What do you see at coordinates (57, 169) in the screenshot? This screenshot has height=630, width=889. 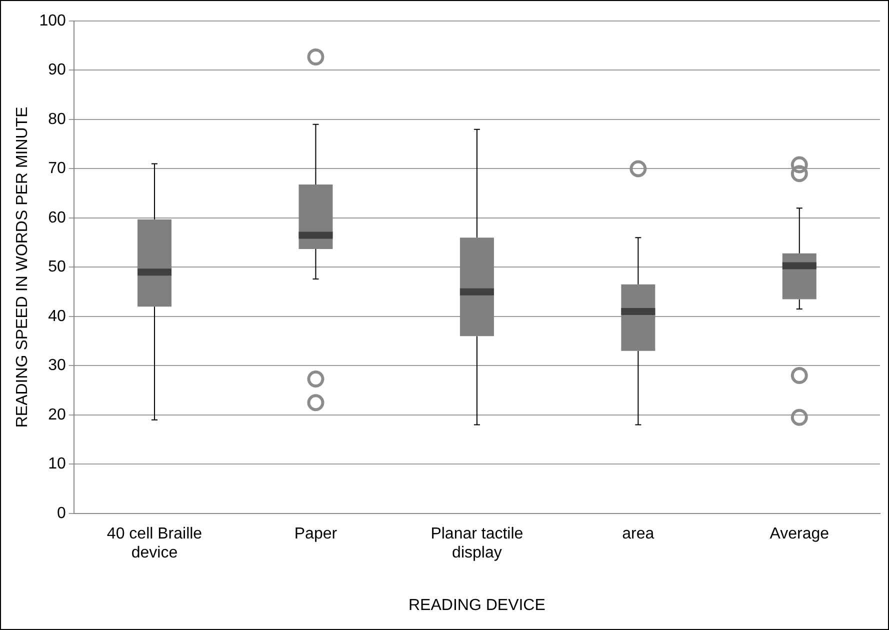 I see `y-tick-label: 70` at bounding box center [57, 169].